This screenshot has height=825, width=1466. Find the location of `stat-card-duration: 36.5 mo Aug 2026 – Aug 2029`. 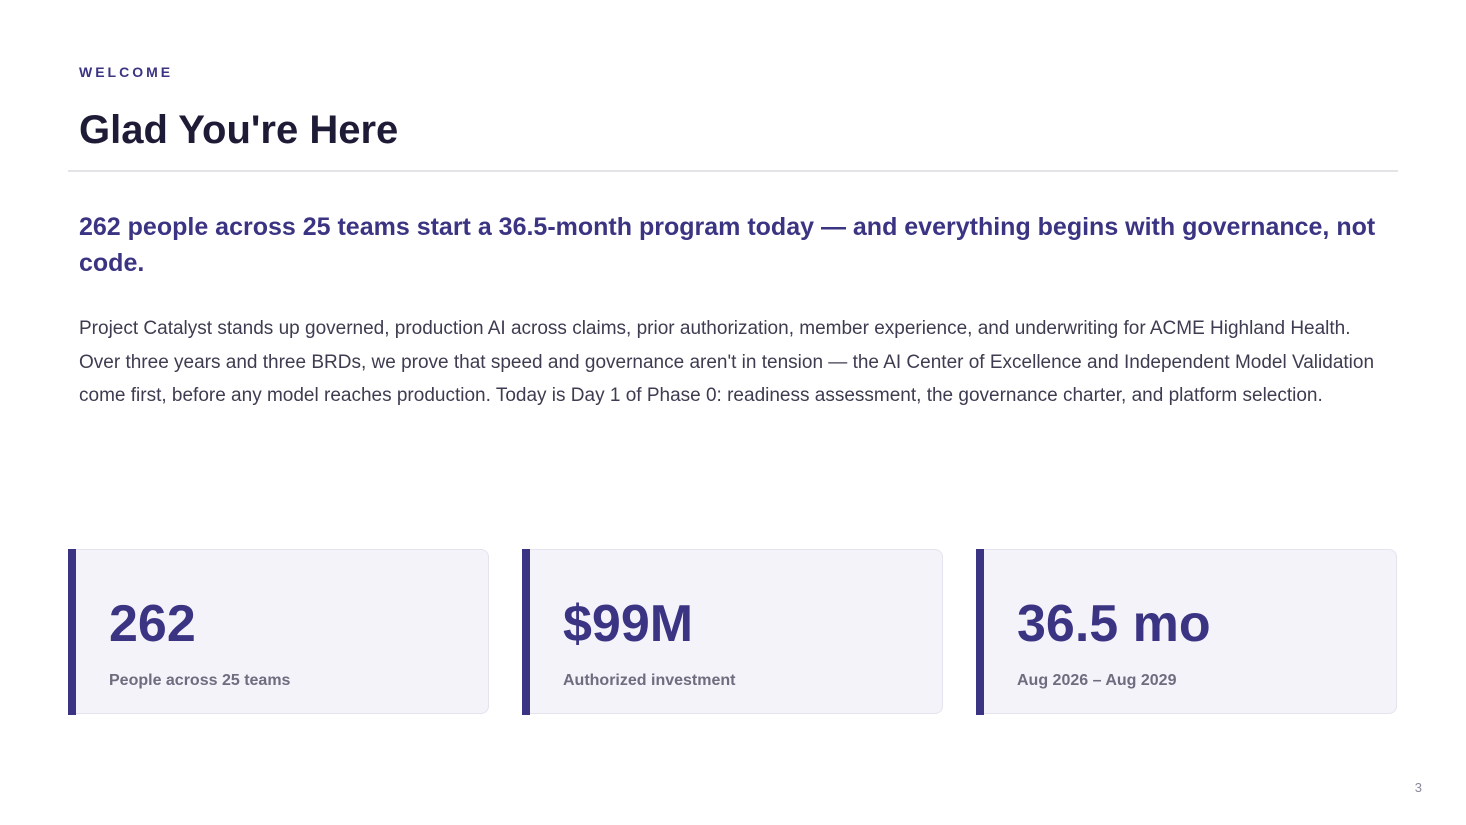

stat-card-duration: 36.5 mo Aug 2026 – Aug 2029 is located at coordinates (1186, 632).